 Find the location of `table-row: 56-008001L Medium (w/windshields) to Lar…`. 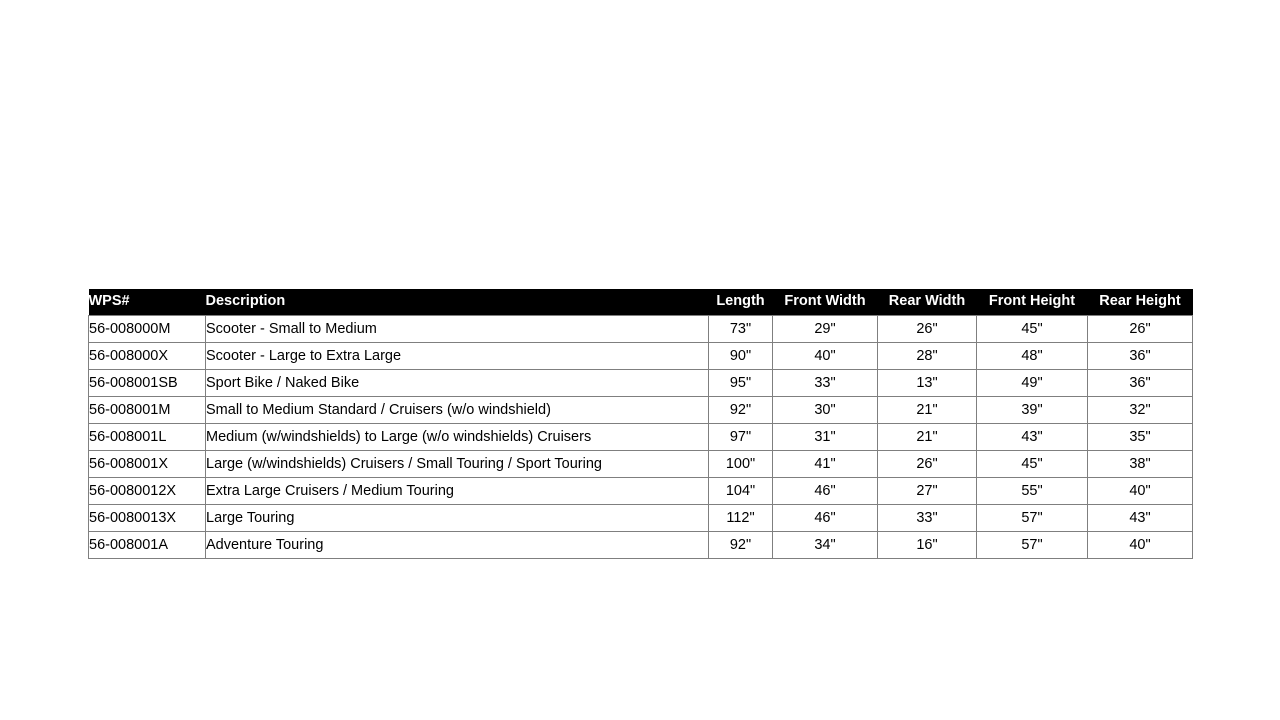

table-row: 56-008001L Medium (w/windshields) to Lar… is located at coordinates (640, 437).